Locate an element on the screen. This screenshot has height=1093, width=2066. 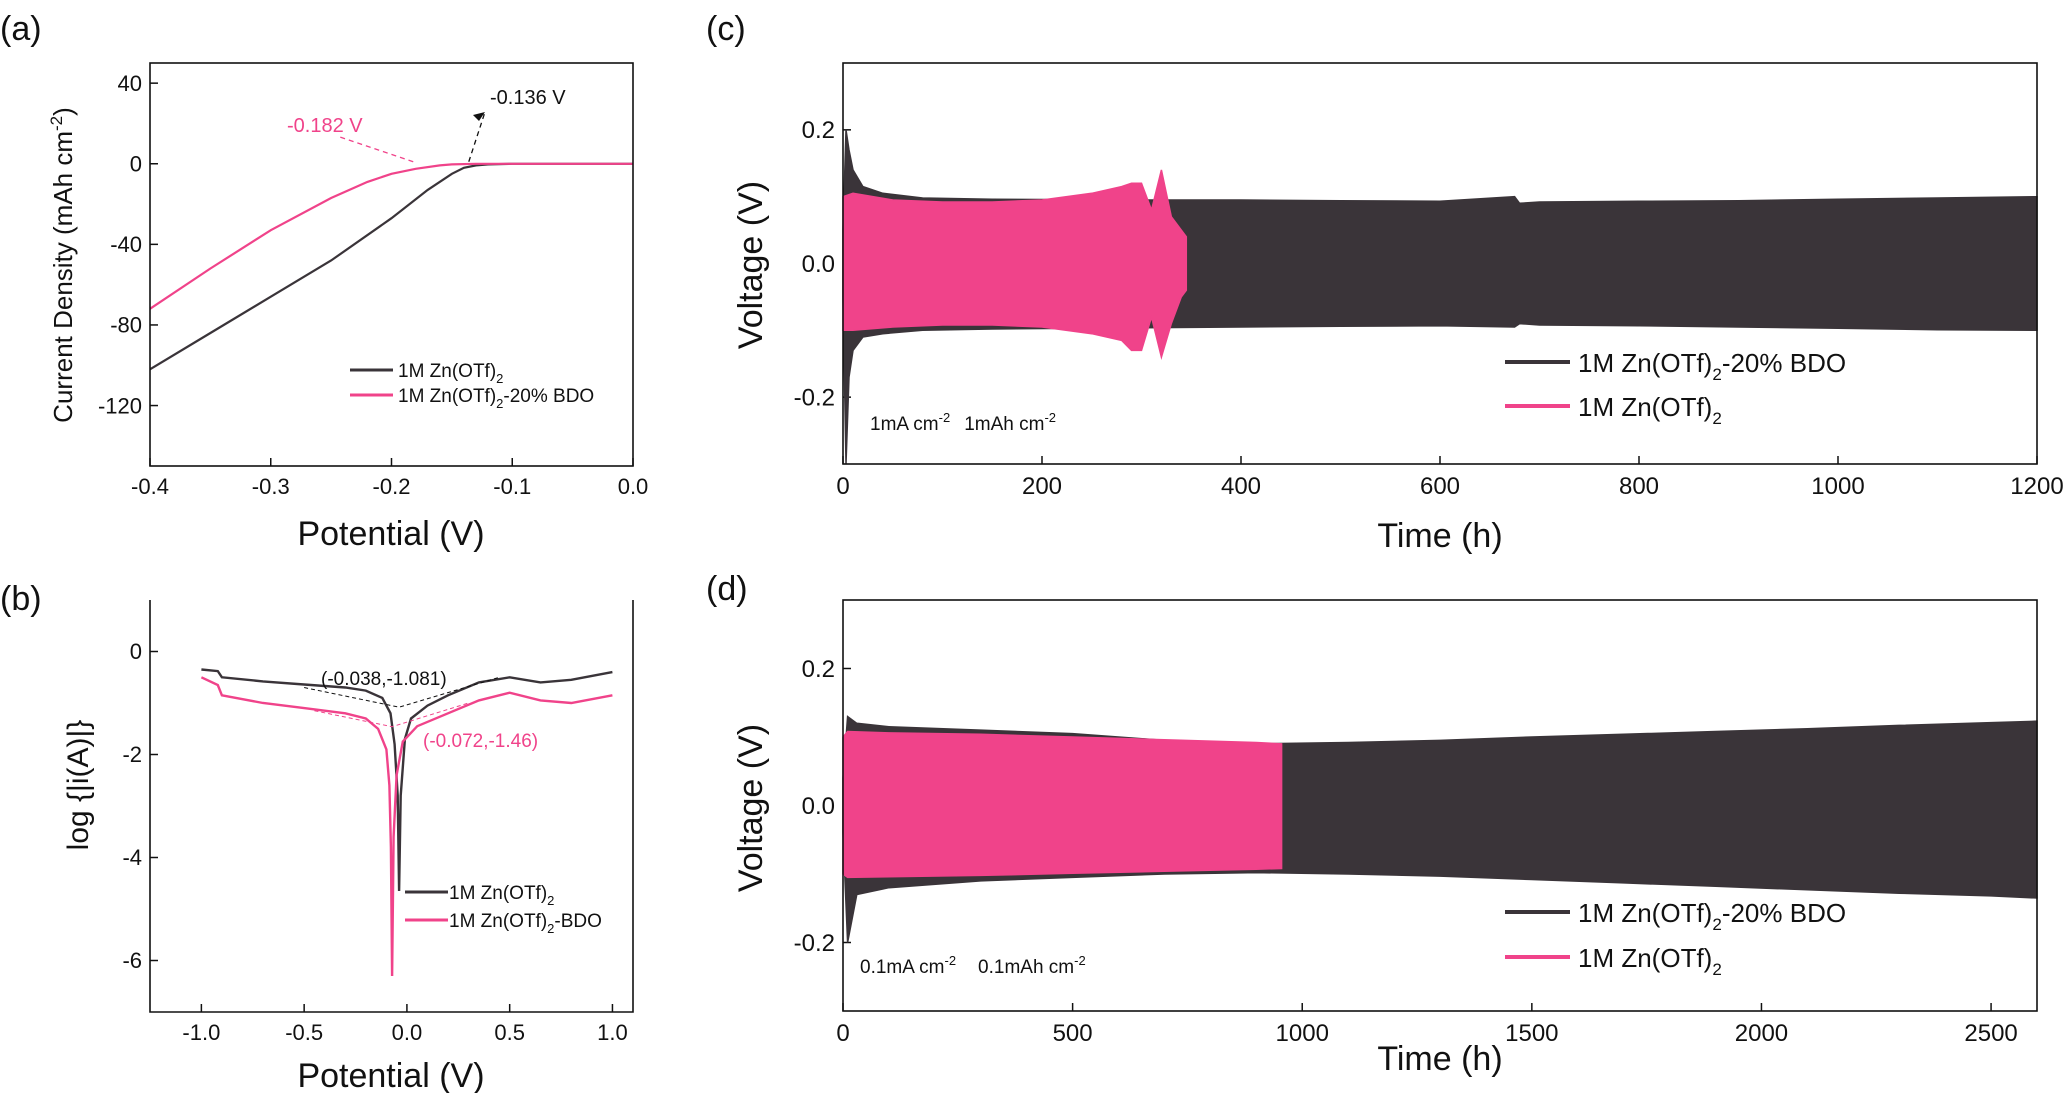
legend-c-pink-label: 1M Zn(OTf)2 is located at coordinates (1650, 410).